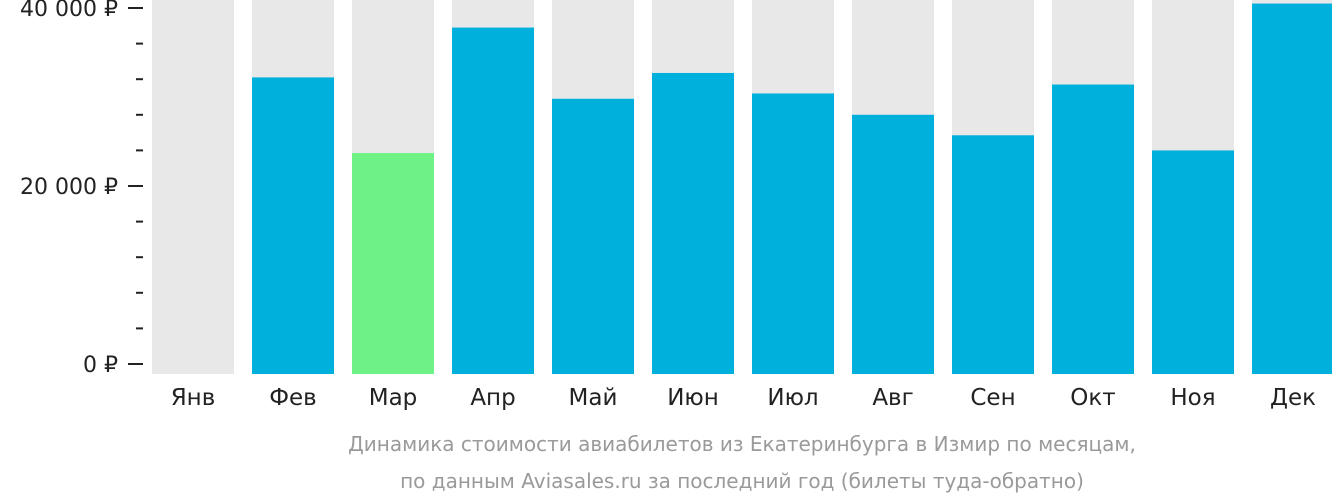 Image resolution: width=1332 pixels, height=502 pixels. Describe the element at coordinates (892, 398) in the screenshot. I see `x-tick-label: Авг` at that location.